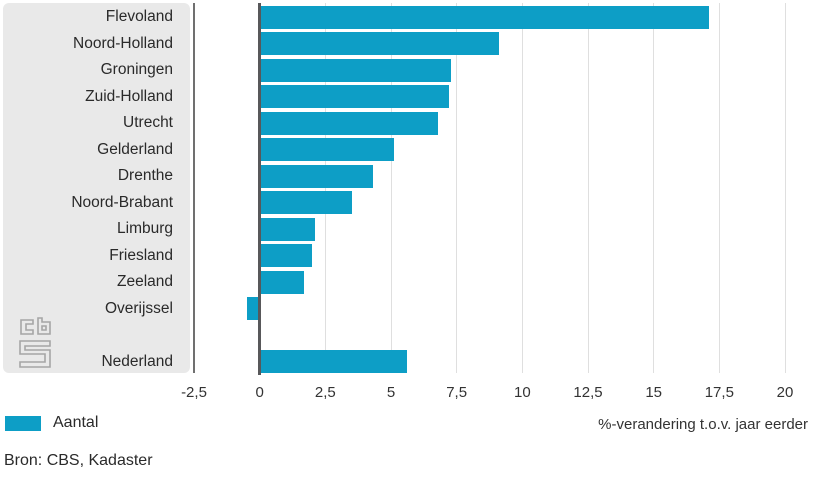 The width and height of the screenshot is (819, 488). I want to click on x-tick-label: -2,5, so click(194, 392).